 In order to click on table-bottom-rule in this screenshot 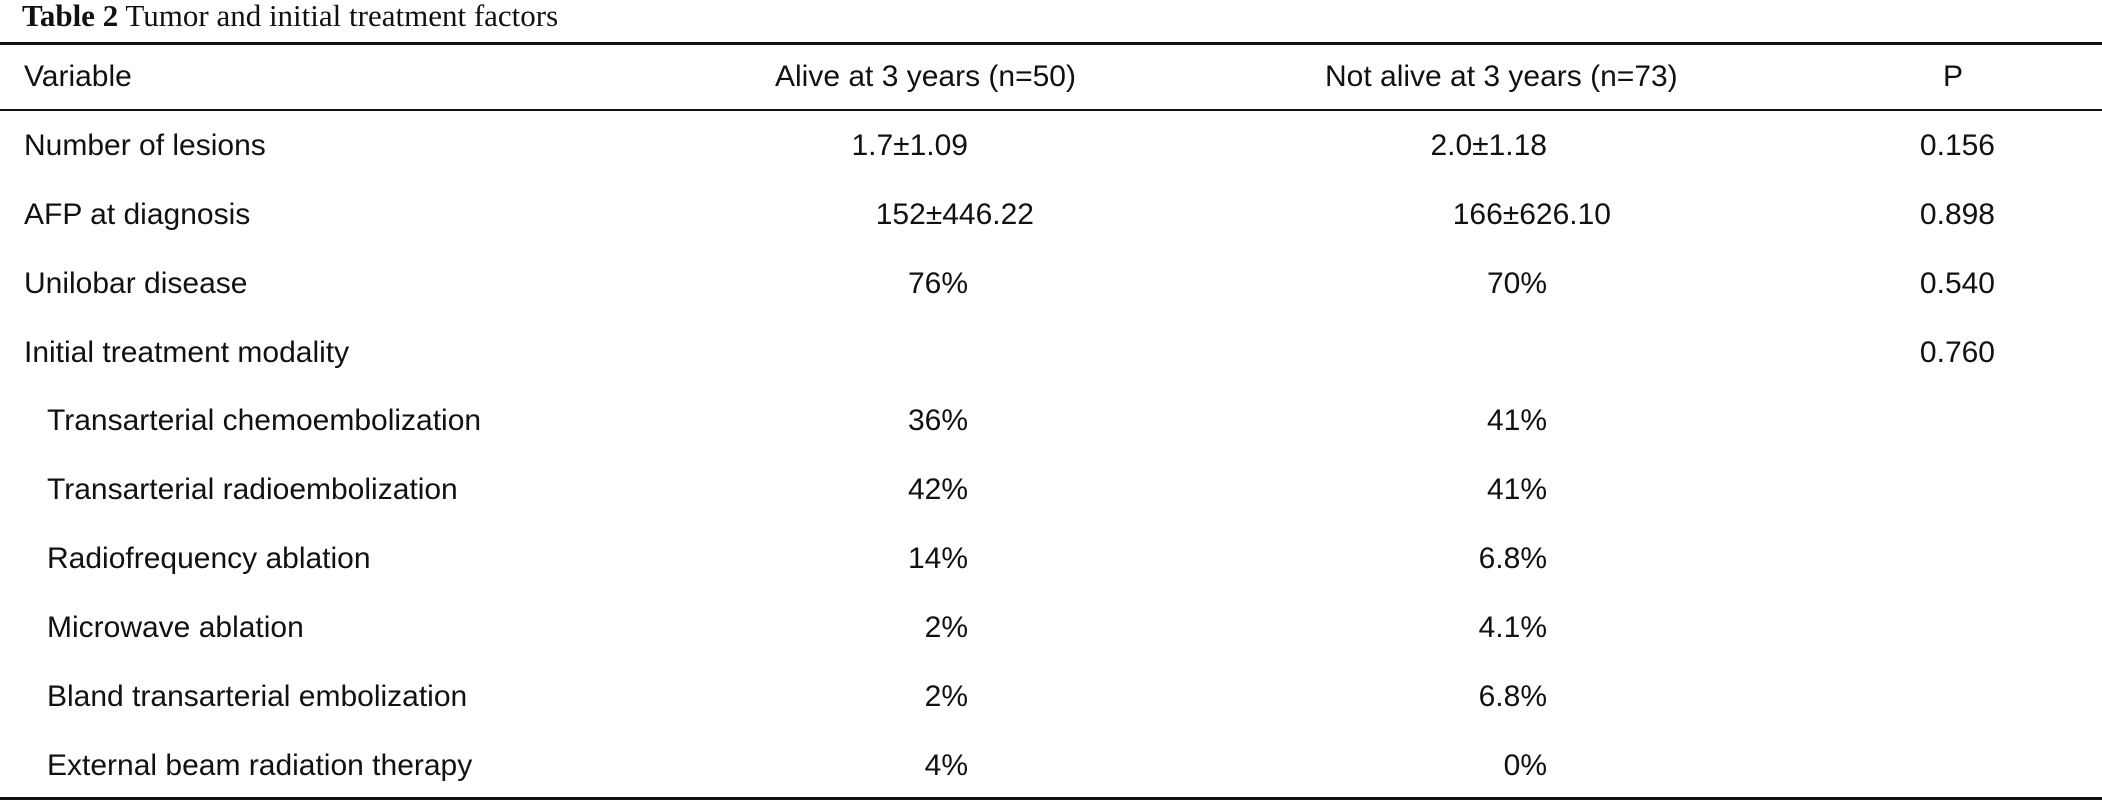, I will do `click(1051, 798)`.